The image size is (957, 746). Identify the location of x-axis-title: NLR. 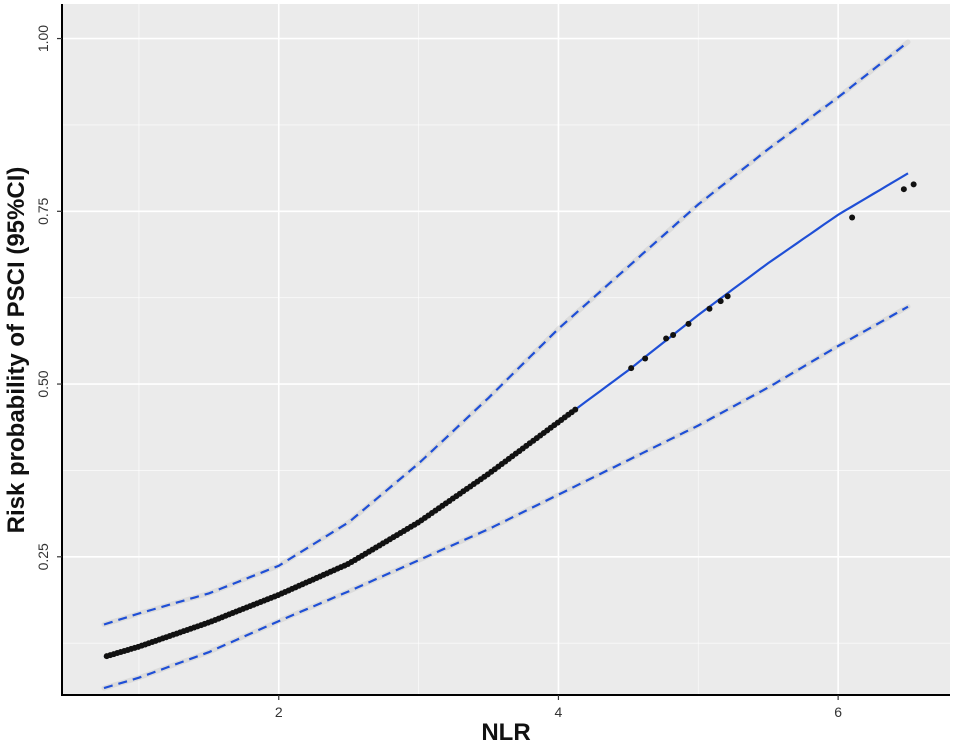
(505, 732).